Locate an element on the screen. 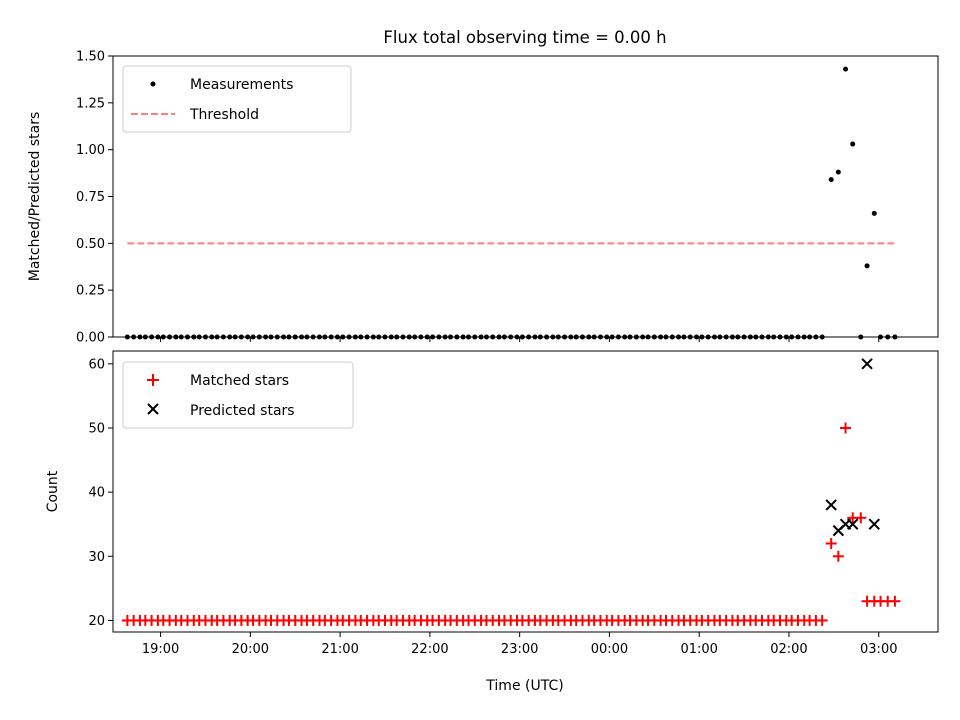 The width and height of the screenshot is (960, 720). x-tick-label: 01:00 is located at coordinates (698, 649).